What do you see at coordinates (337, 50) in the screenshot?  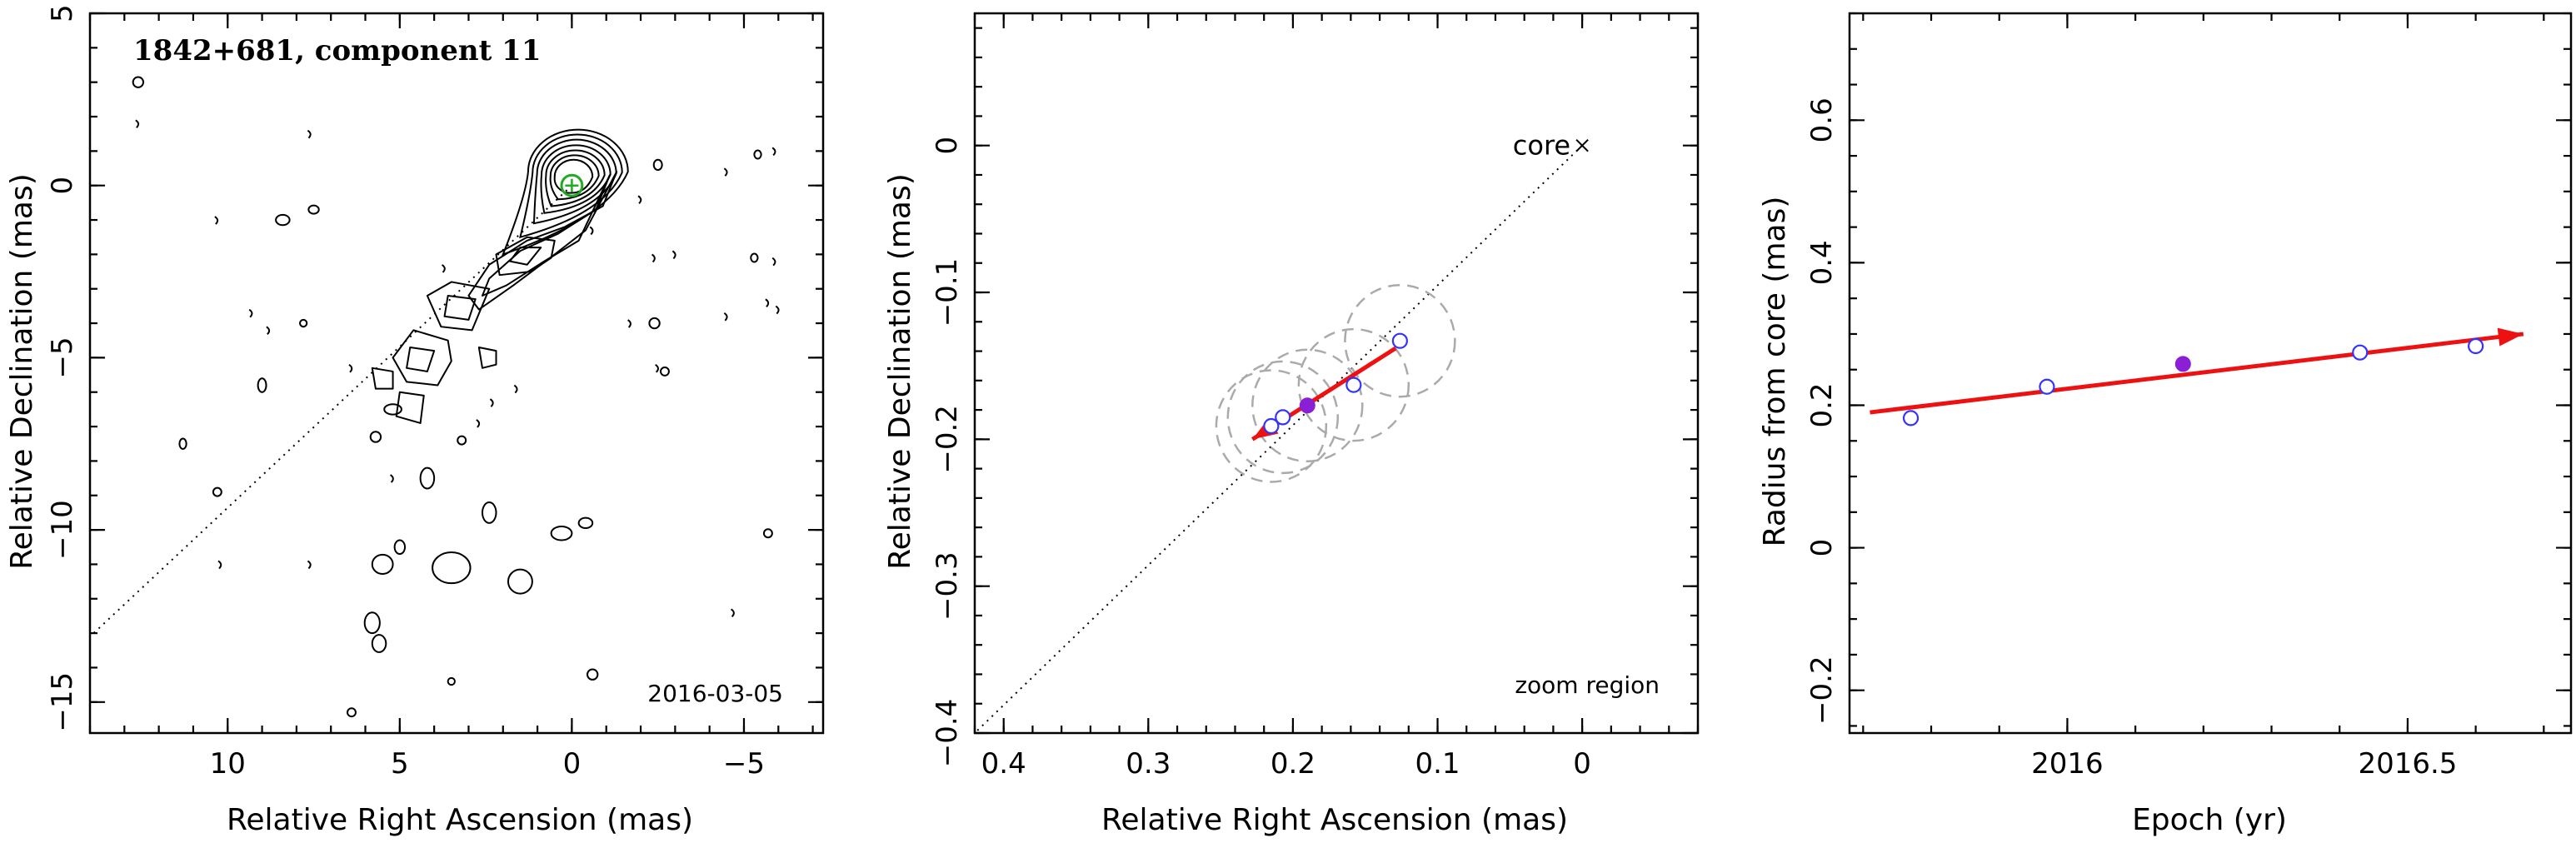 I see `map-title: 1842+681, component 11` at bounding box center [337, 50].